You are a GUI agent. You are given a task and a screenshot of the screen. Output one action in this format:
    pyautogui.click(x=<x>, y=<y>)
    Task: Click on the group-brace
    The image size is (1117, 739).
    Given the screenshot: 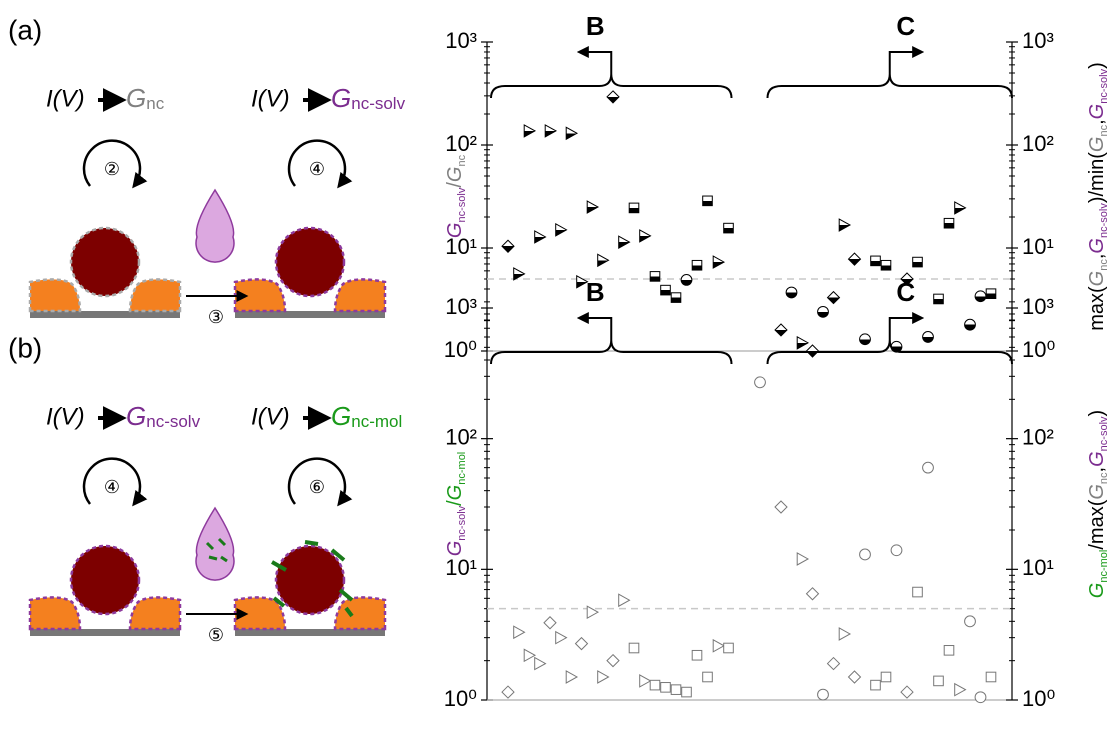 What is the action you would take?
    pyautogui.click(x=611, y=352)
    